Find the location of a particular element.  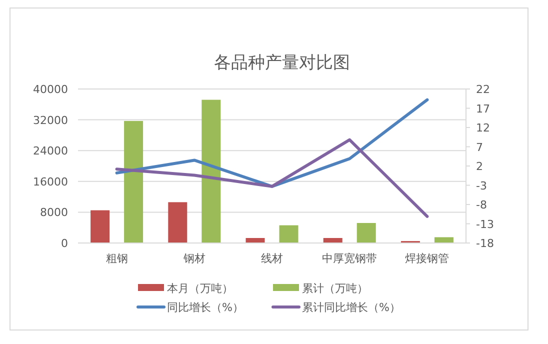

y2-tick-label: 17 is located at coordinates (483, 109).